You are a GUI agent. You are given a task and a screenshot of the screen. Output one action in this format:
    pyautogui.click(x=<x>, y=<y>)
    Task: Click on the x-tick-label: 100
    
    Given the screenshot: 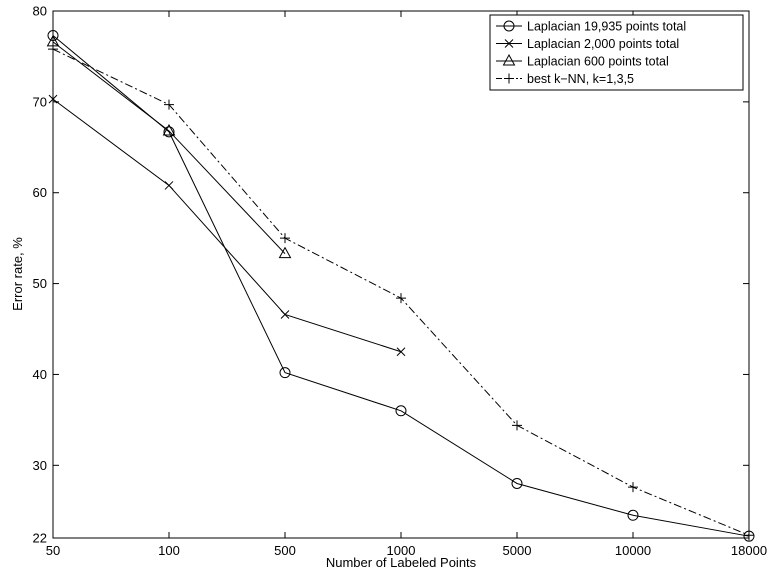 What is the action you would take?
    pyautogui.click(x=169, y=550)
    